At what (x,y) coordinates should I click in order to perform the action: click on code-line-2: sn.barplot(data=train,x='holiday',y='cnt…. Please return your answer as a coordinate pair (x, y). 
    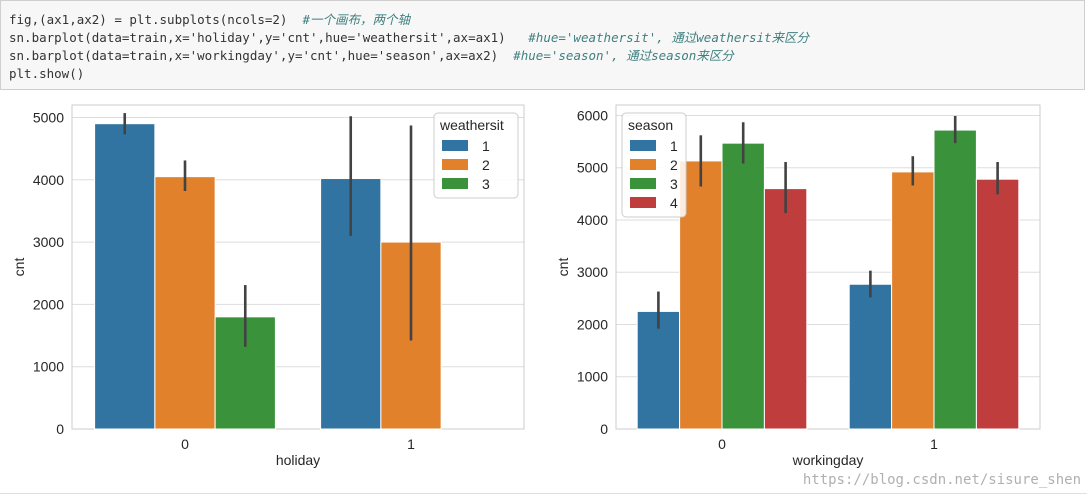
    Looking at the image, I should click on (409, 37).